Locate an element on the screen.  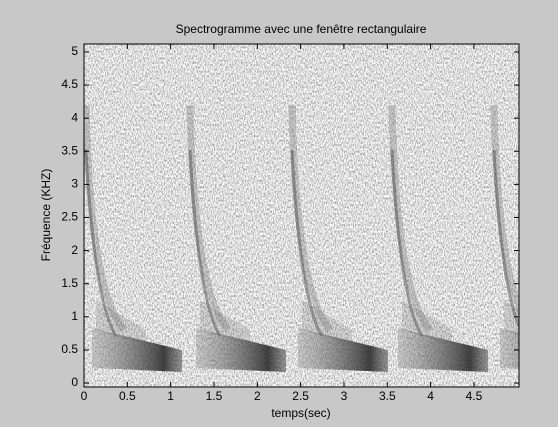
y-tick-label: 2.5 is located at coordinates (69, 217).